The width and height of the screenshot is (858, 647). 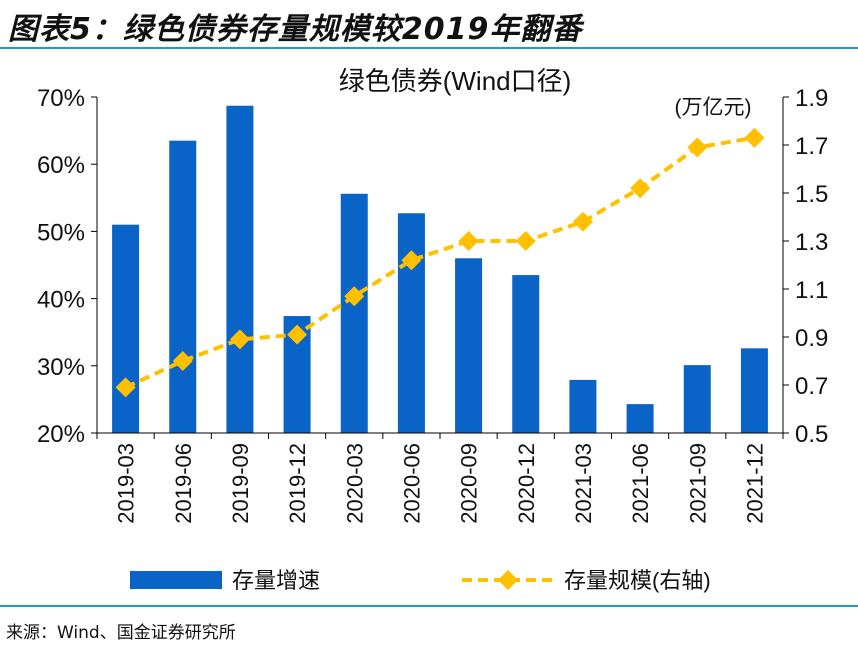 What do you see at coordinates (811, 146) in the screenshot?
I see `right-tick-label: 1.7` at bounding box center [811, 146].